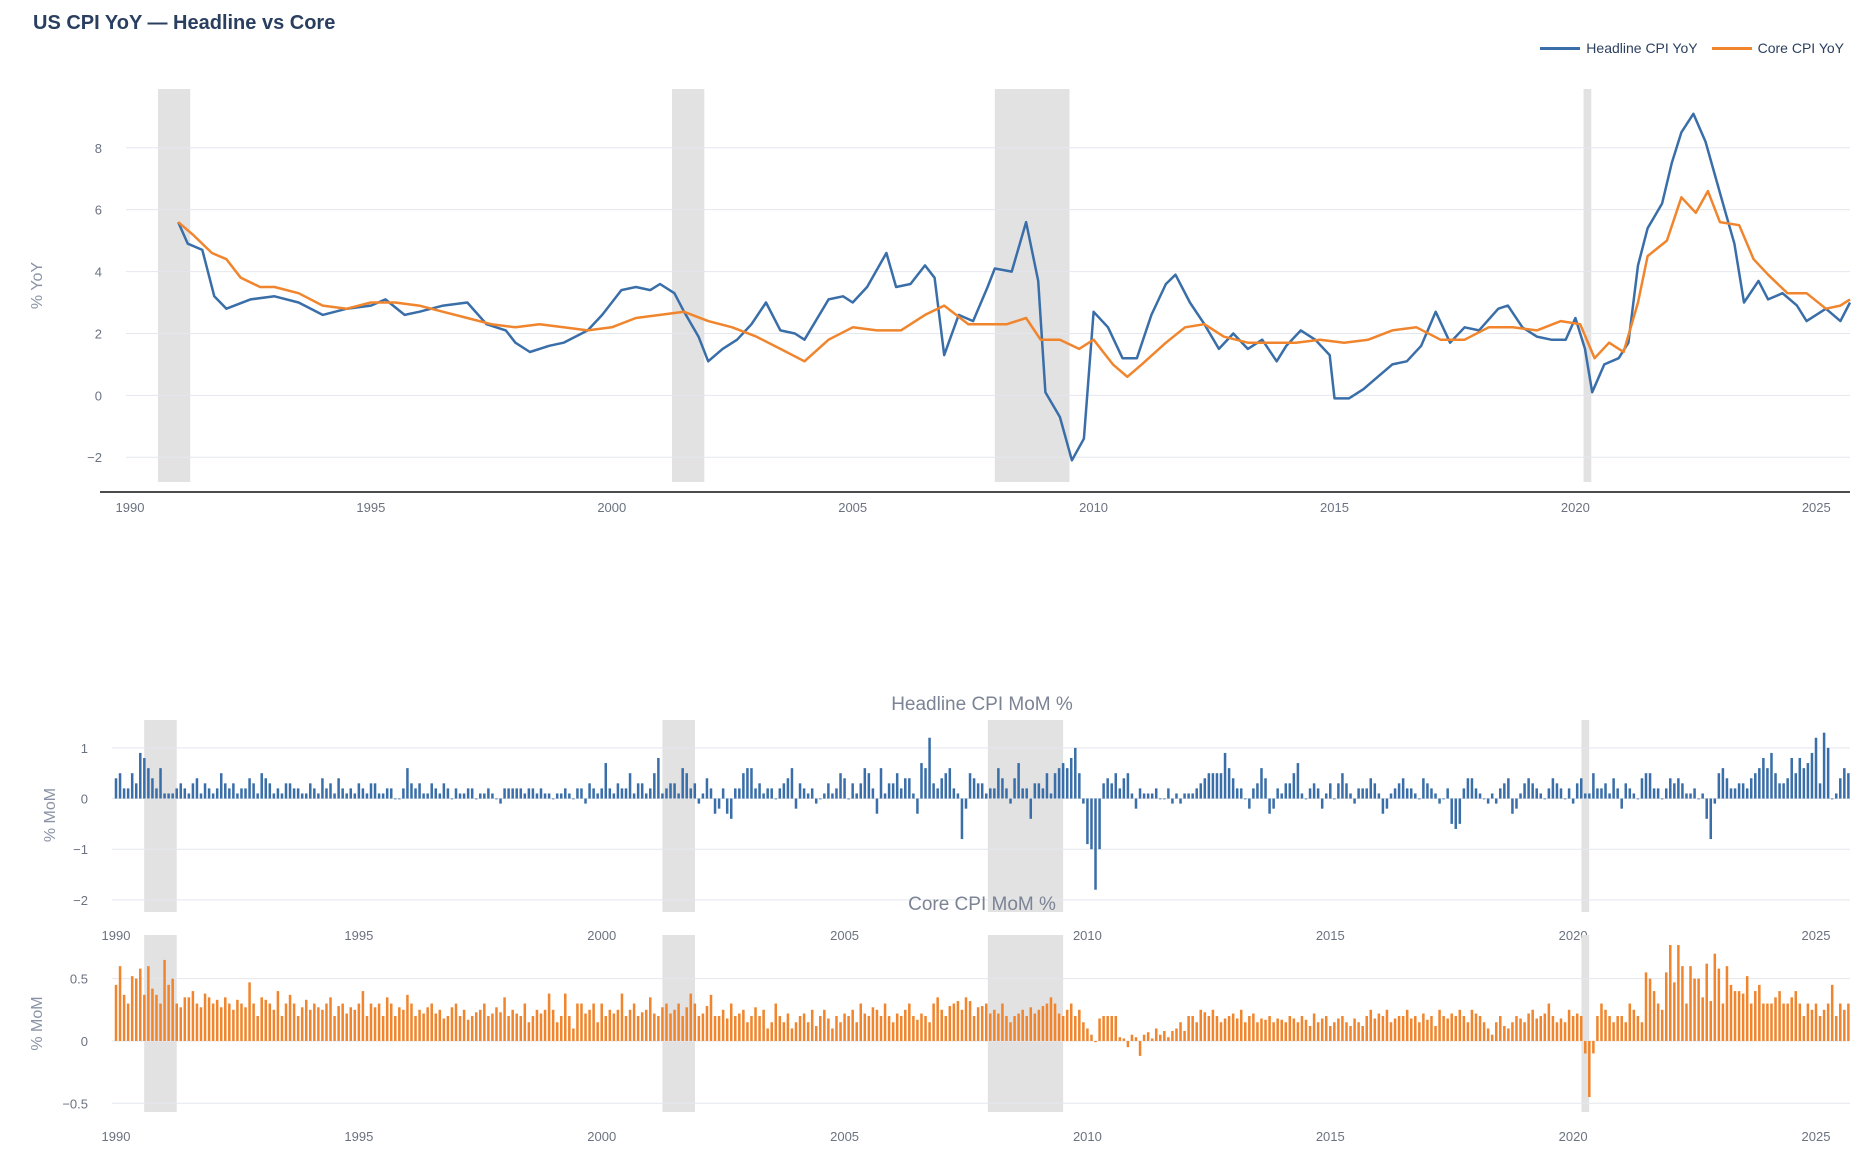  What do you see at coordinates (1573, 1136) in the screenshot?
I see `x-tick-label: 2020` at bounding box center [1573, 1136].